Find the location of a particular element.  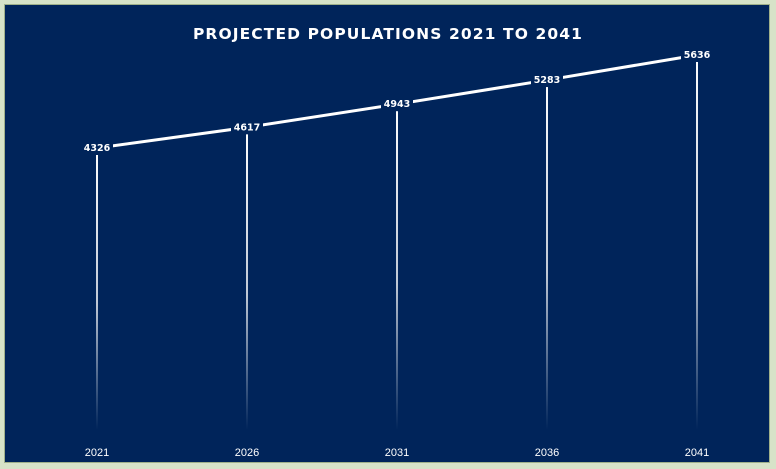

drop-line-2026 is located at coordinates (247, 279).